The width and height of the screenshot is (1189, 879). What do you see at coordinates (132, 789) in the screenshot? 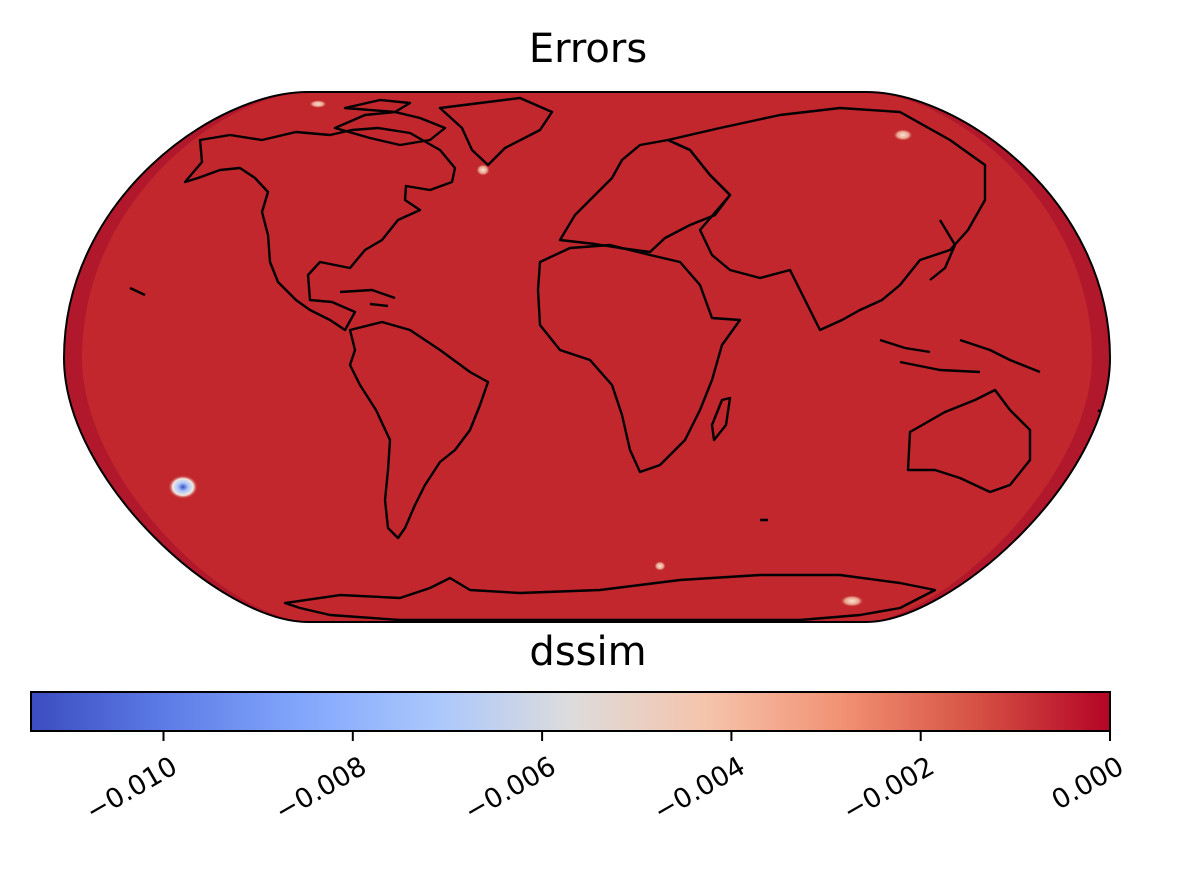
I see `colorbar-tick-label: −0.010` at bounding box center [132, 789].